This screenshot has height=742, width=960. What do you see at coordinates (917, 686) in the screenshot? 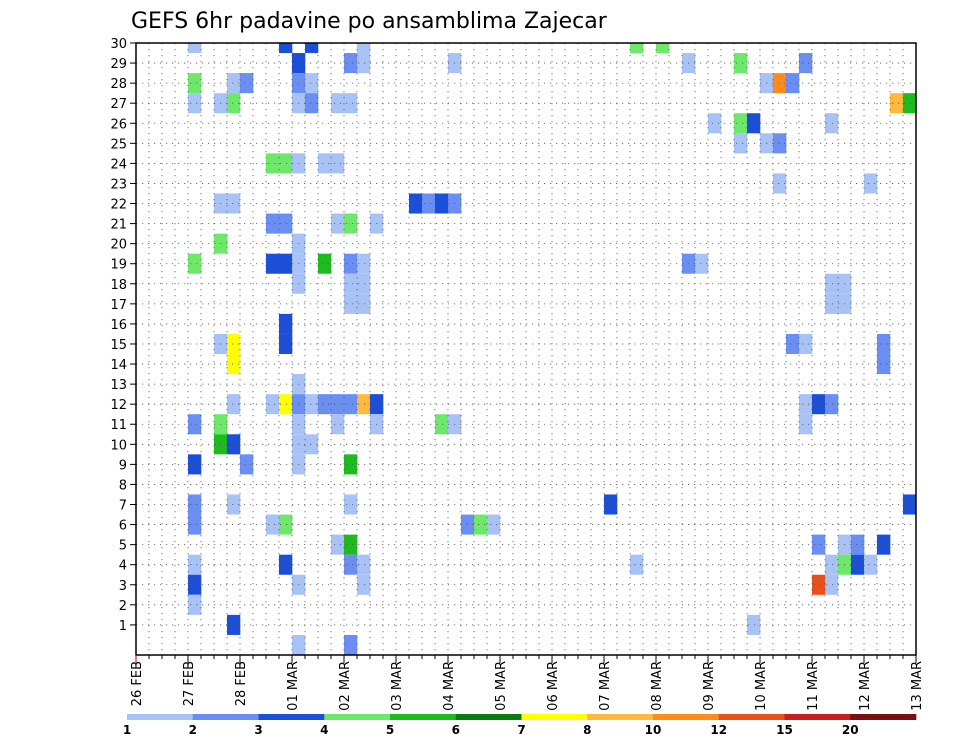
I see `x-tick-label: 13 MAR` at bounding box center [917, 686].